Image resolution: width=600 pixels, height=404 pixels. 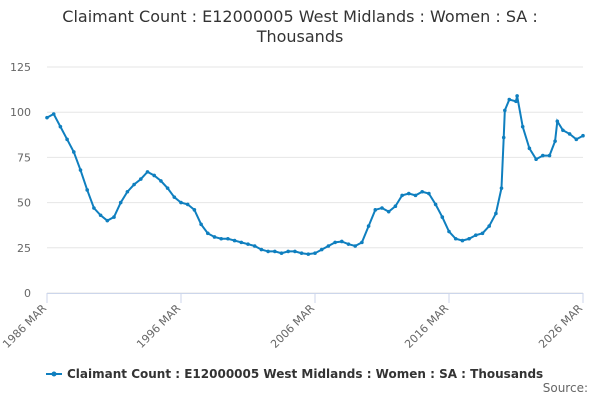 I want to click on x-tick-label: 1996 MAR, so click(x=158, y=326).